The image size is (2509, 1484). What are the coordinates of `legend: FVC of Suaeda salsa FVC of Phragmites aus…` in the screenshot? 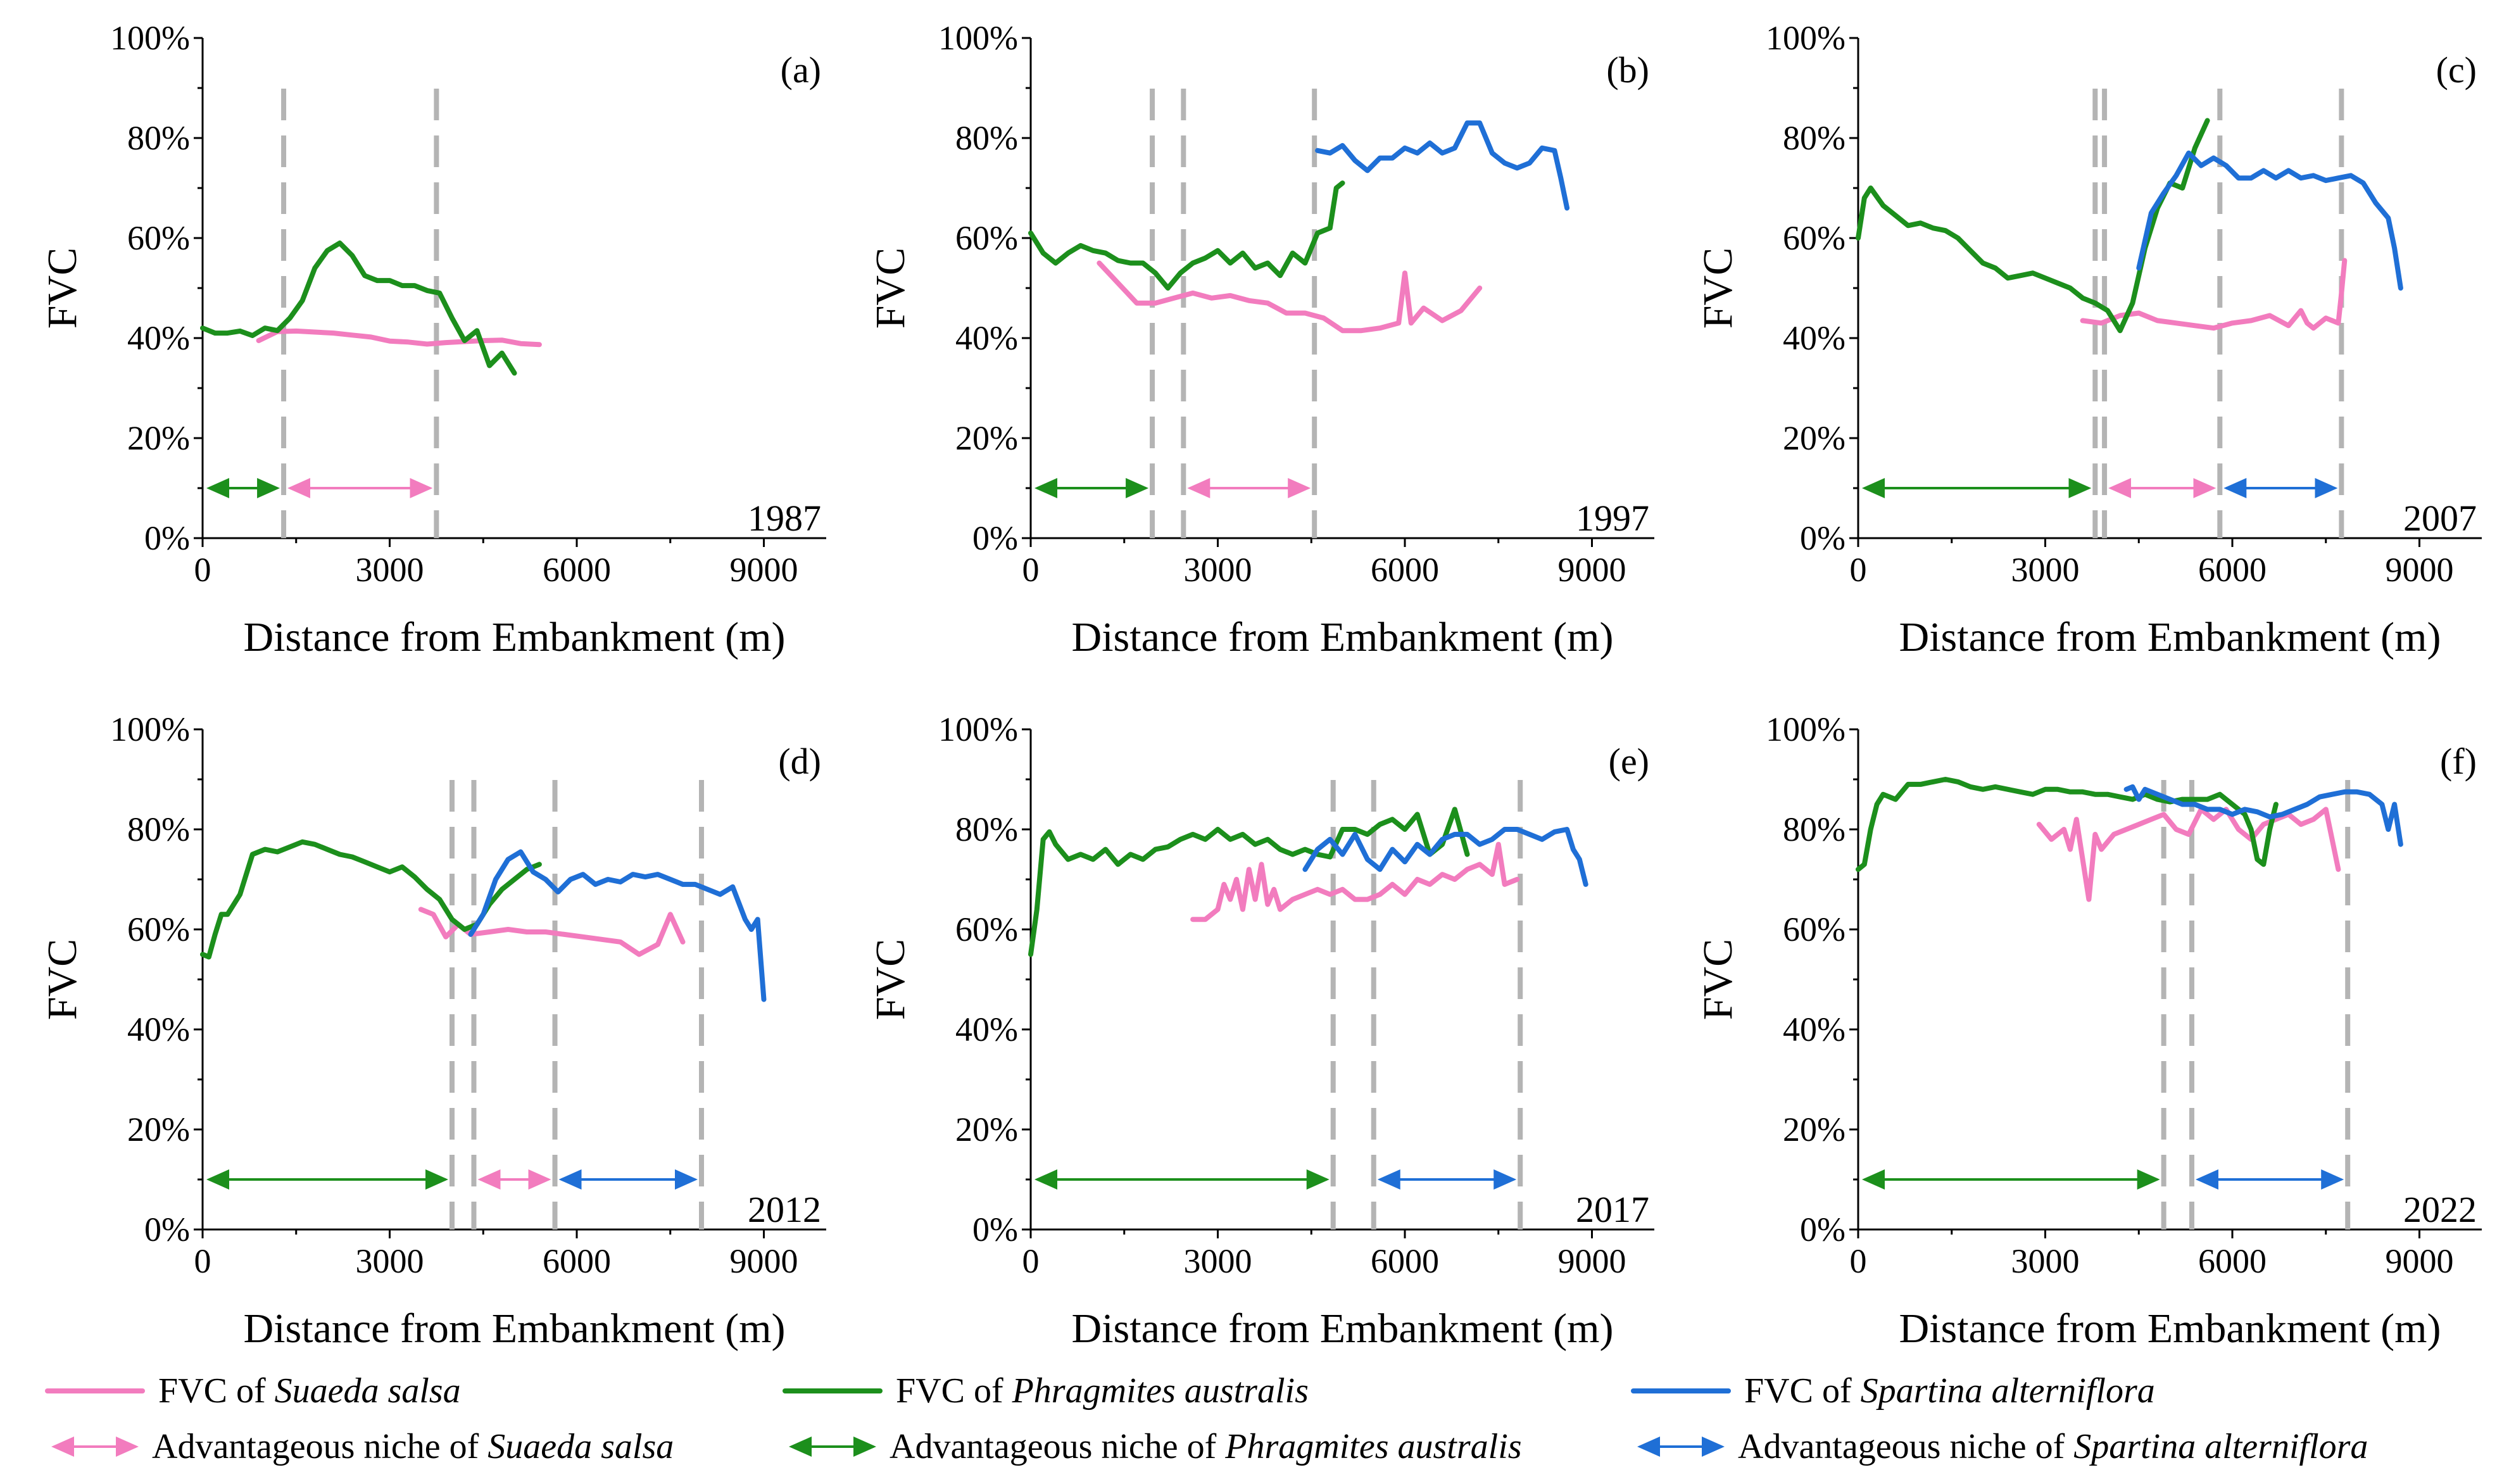 It's located at (1206, 1418).